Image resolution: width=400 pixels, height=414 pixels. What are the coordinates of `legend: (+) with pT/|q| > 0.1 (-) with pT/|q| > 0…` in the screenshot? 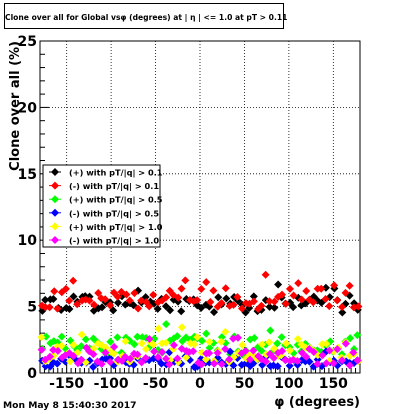 It's located at (102, 206).